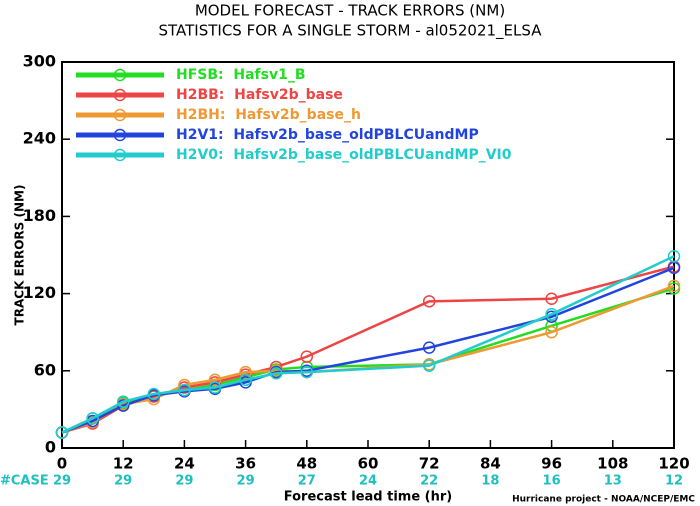  What do you see at coordinates (490, 464) in the screenshot?
I see `x-tick-label: 84` at bounding box center [490, 464].